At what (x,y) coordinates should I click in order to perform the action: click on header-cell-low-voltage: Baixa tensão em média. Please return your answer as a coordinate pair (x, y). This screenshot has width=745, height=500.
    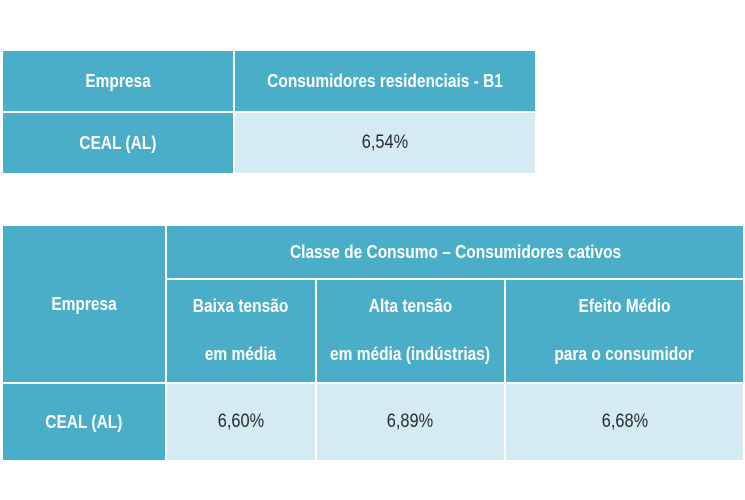
    Looking at the image, I should click on (241, 331).